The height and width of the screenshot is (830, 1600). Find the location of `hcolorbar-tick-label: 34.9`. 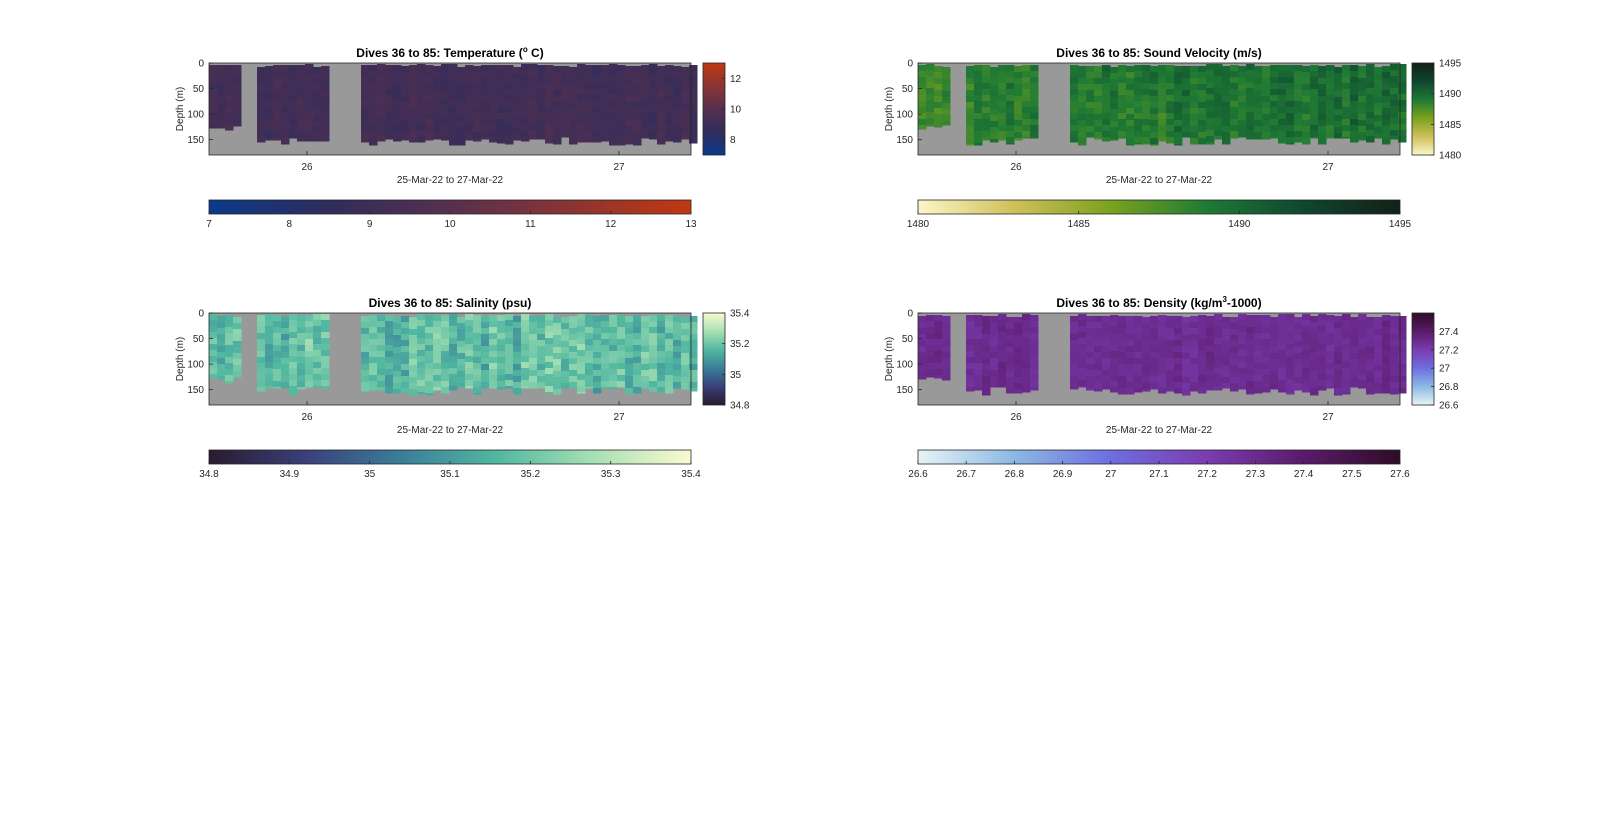

hcolorbar-tick-label: 34.9 is located at coordinates (290, 474).